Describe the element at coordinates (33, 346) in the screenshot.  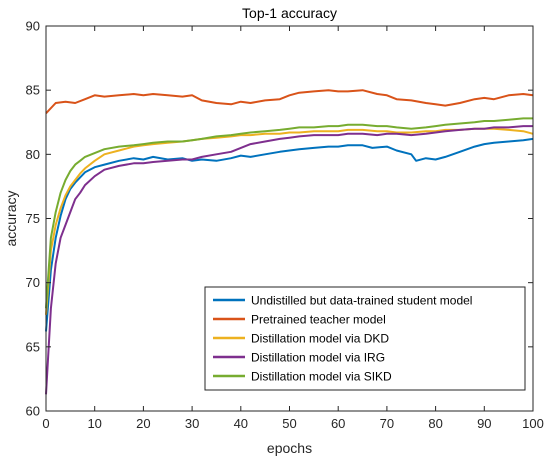
I see `y-tick-label: 65` at that location.